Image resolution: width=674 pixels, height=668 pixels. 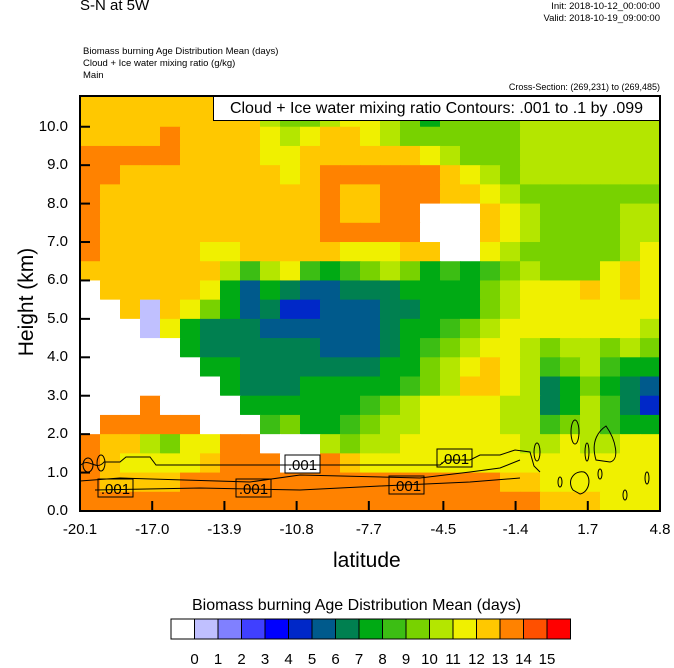 What do you see at coordinates (605, 6) in the screenshot?
I see `init-time: Init: 2018-10-12_00:00:00` at bounding box center [605, 6].